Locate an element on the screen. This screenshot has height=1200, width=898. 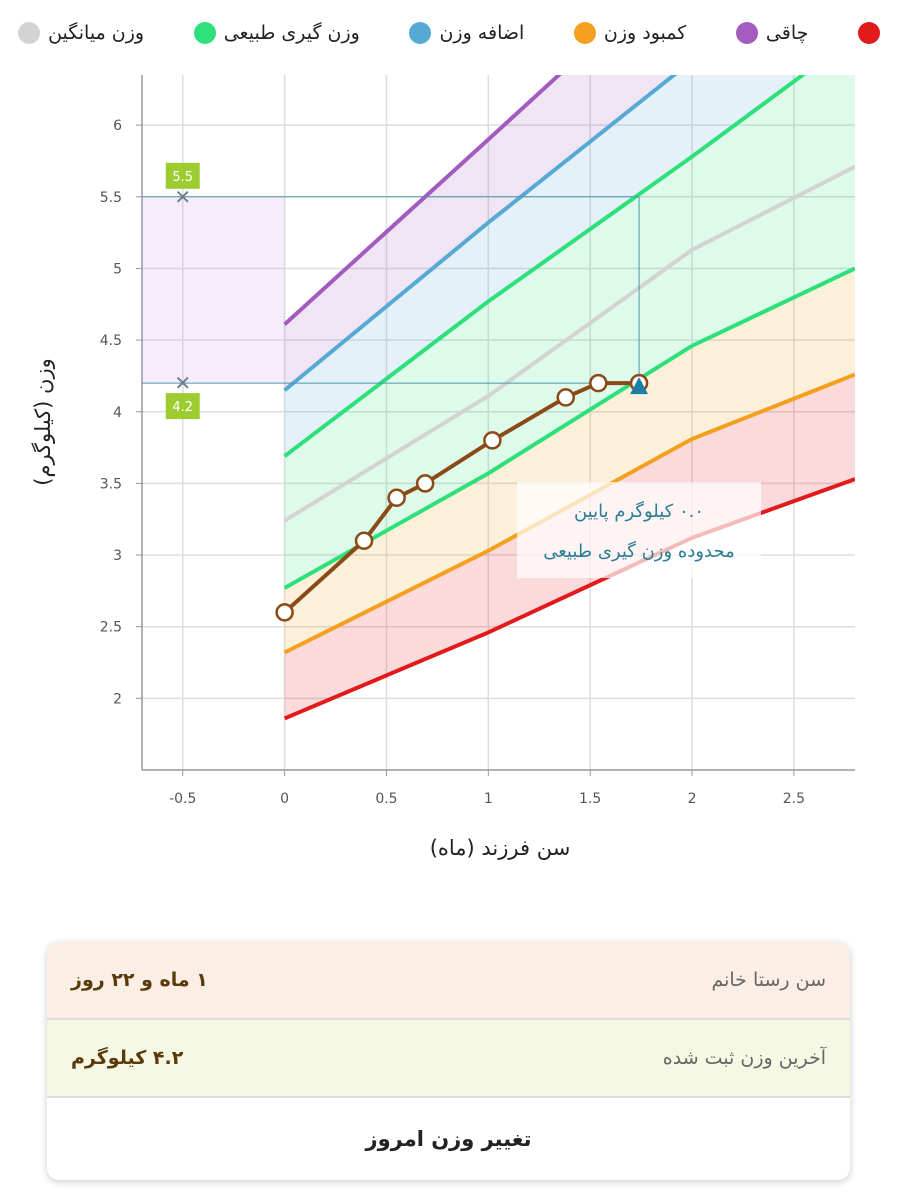
x-tick-label: 1.5 is located at coordinates (590, 799).